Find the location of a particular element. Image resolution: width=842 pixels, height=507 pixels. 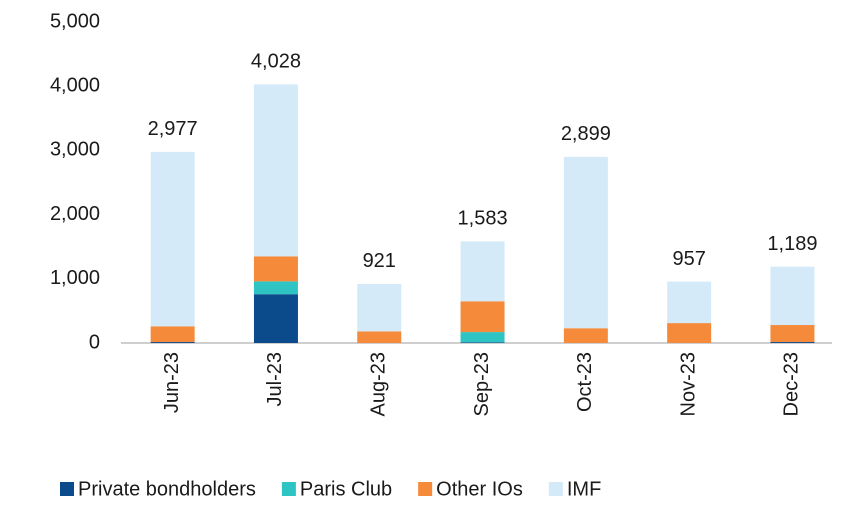

x-tick-label: Jun-23 is located at coordinates (172, 382).